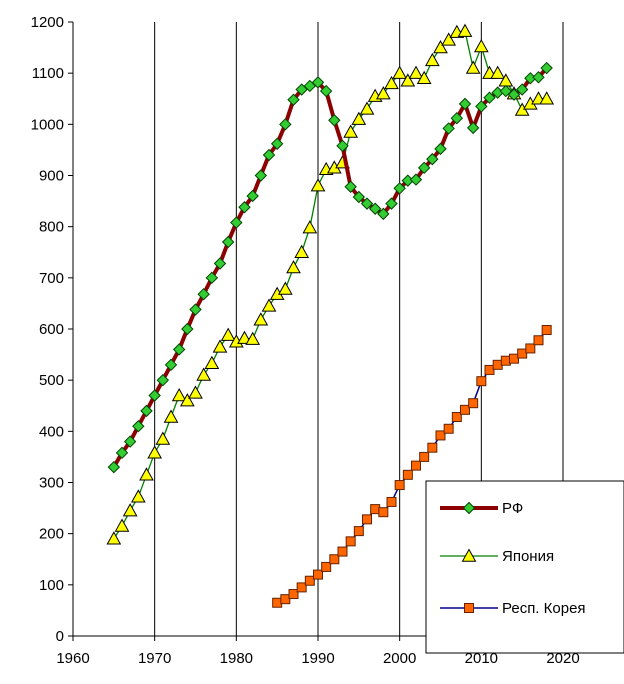 This screenshot has width=624, height=684. What do you see at coordinates (512, 508) in the screenshot?
I see `legend-label-rf: РФ` at bounding box center [512, 508].